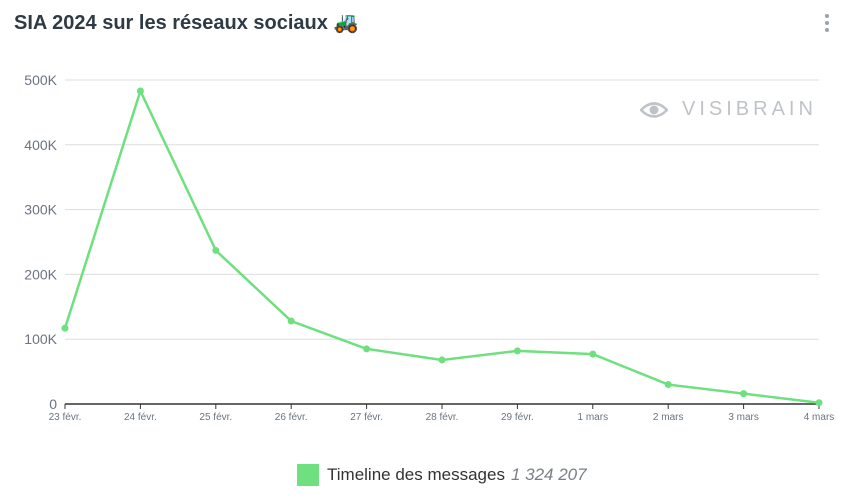  I want to click on watermark-text: VISIBRAIN, so click(749, 109).